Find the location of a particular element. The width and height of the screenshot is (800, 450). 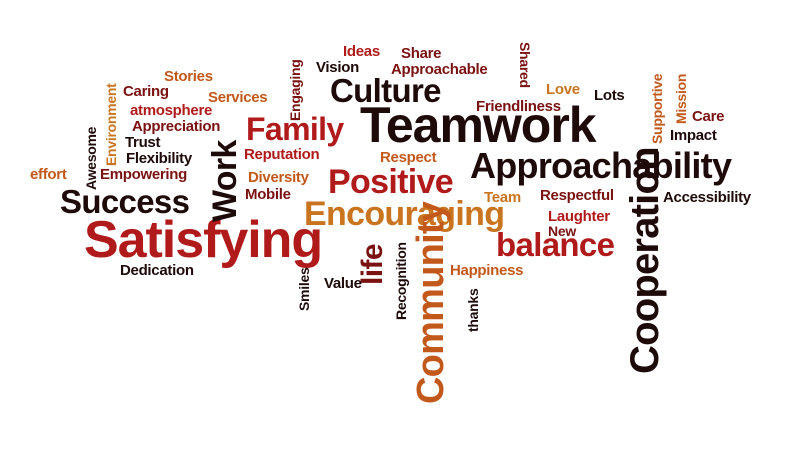

word-new: New is located at coordinates (562, 231).